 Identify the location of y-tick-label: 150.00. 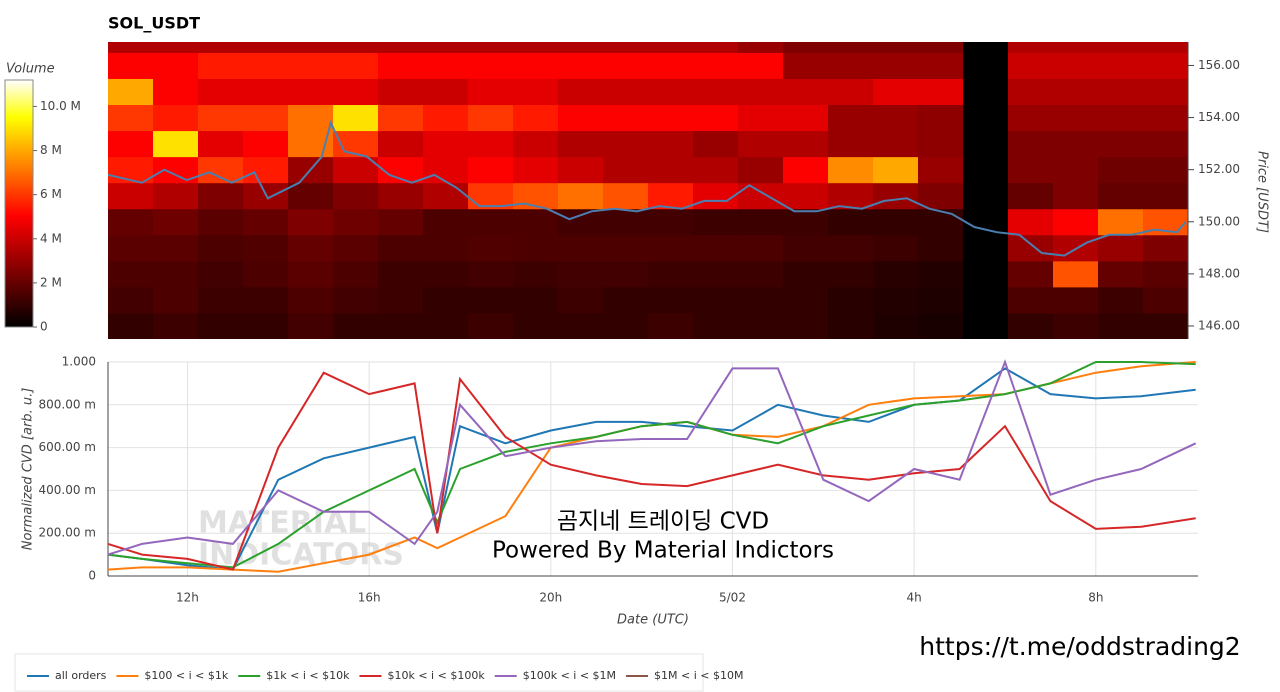
(1219, 221).